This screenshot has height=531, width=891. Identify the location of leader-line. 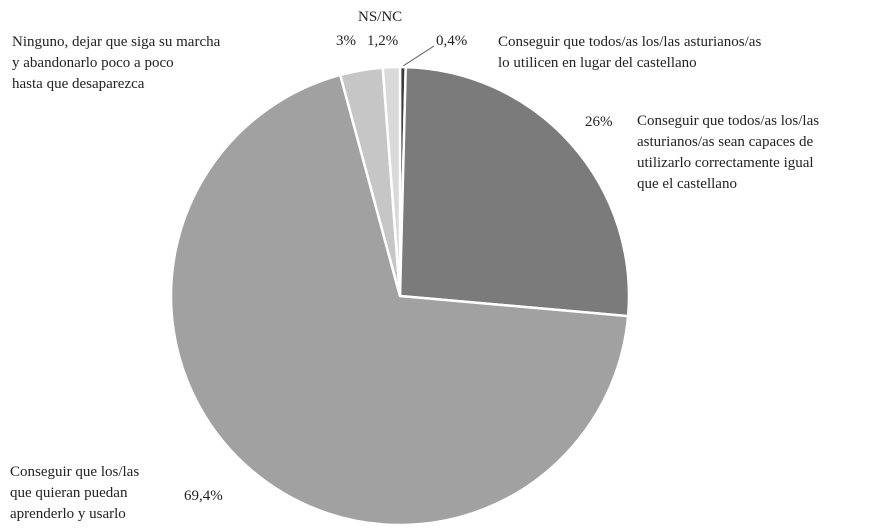
(418, 56).